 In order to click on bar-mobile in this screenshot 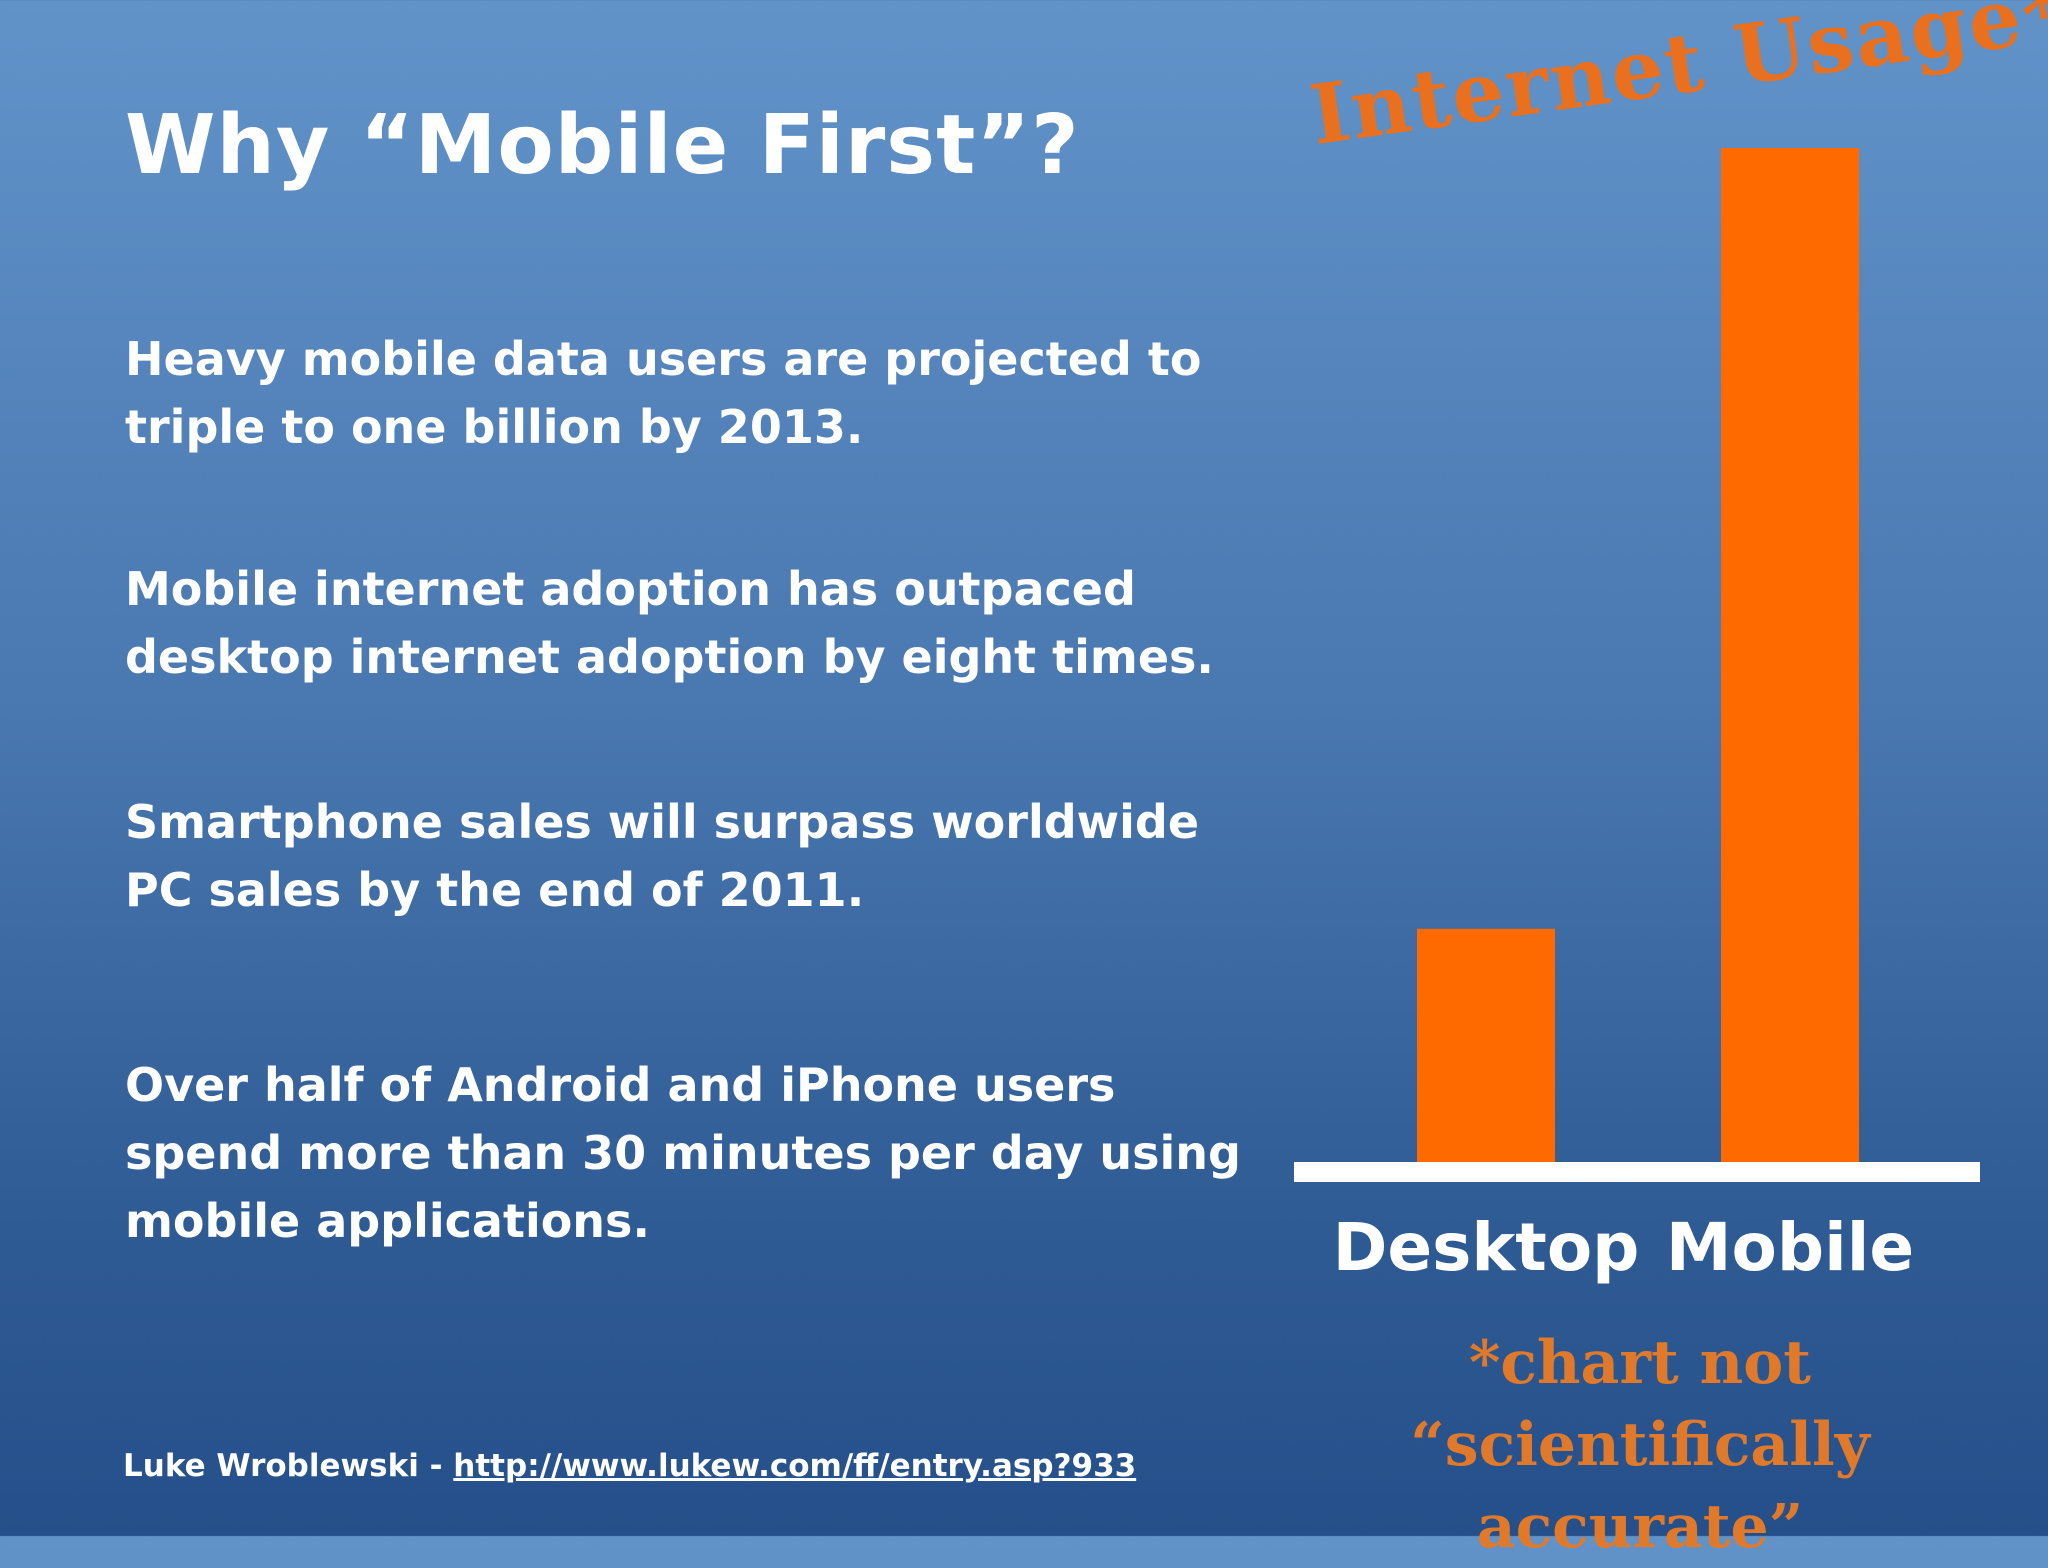, I will do `click(1790, 655)`.